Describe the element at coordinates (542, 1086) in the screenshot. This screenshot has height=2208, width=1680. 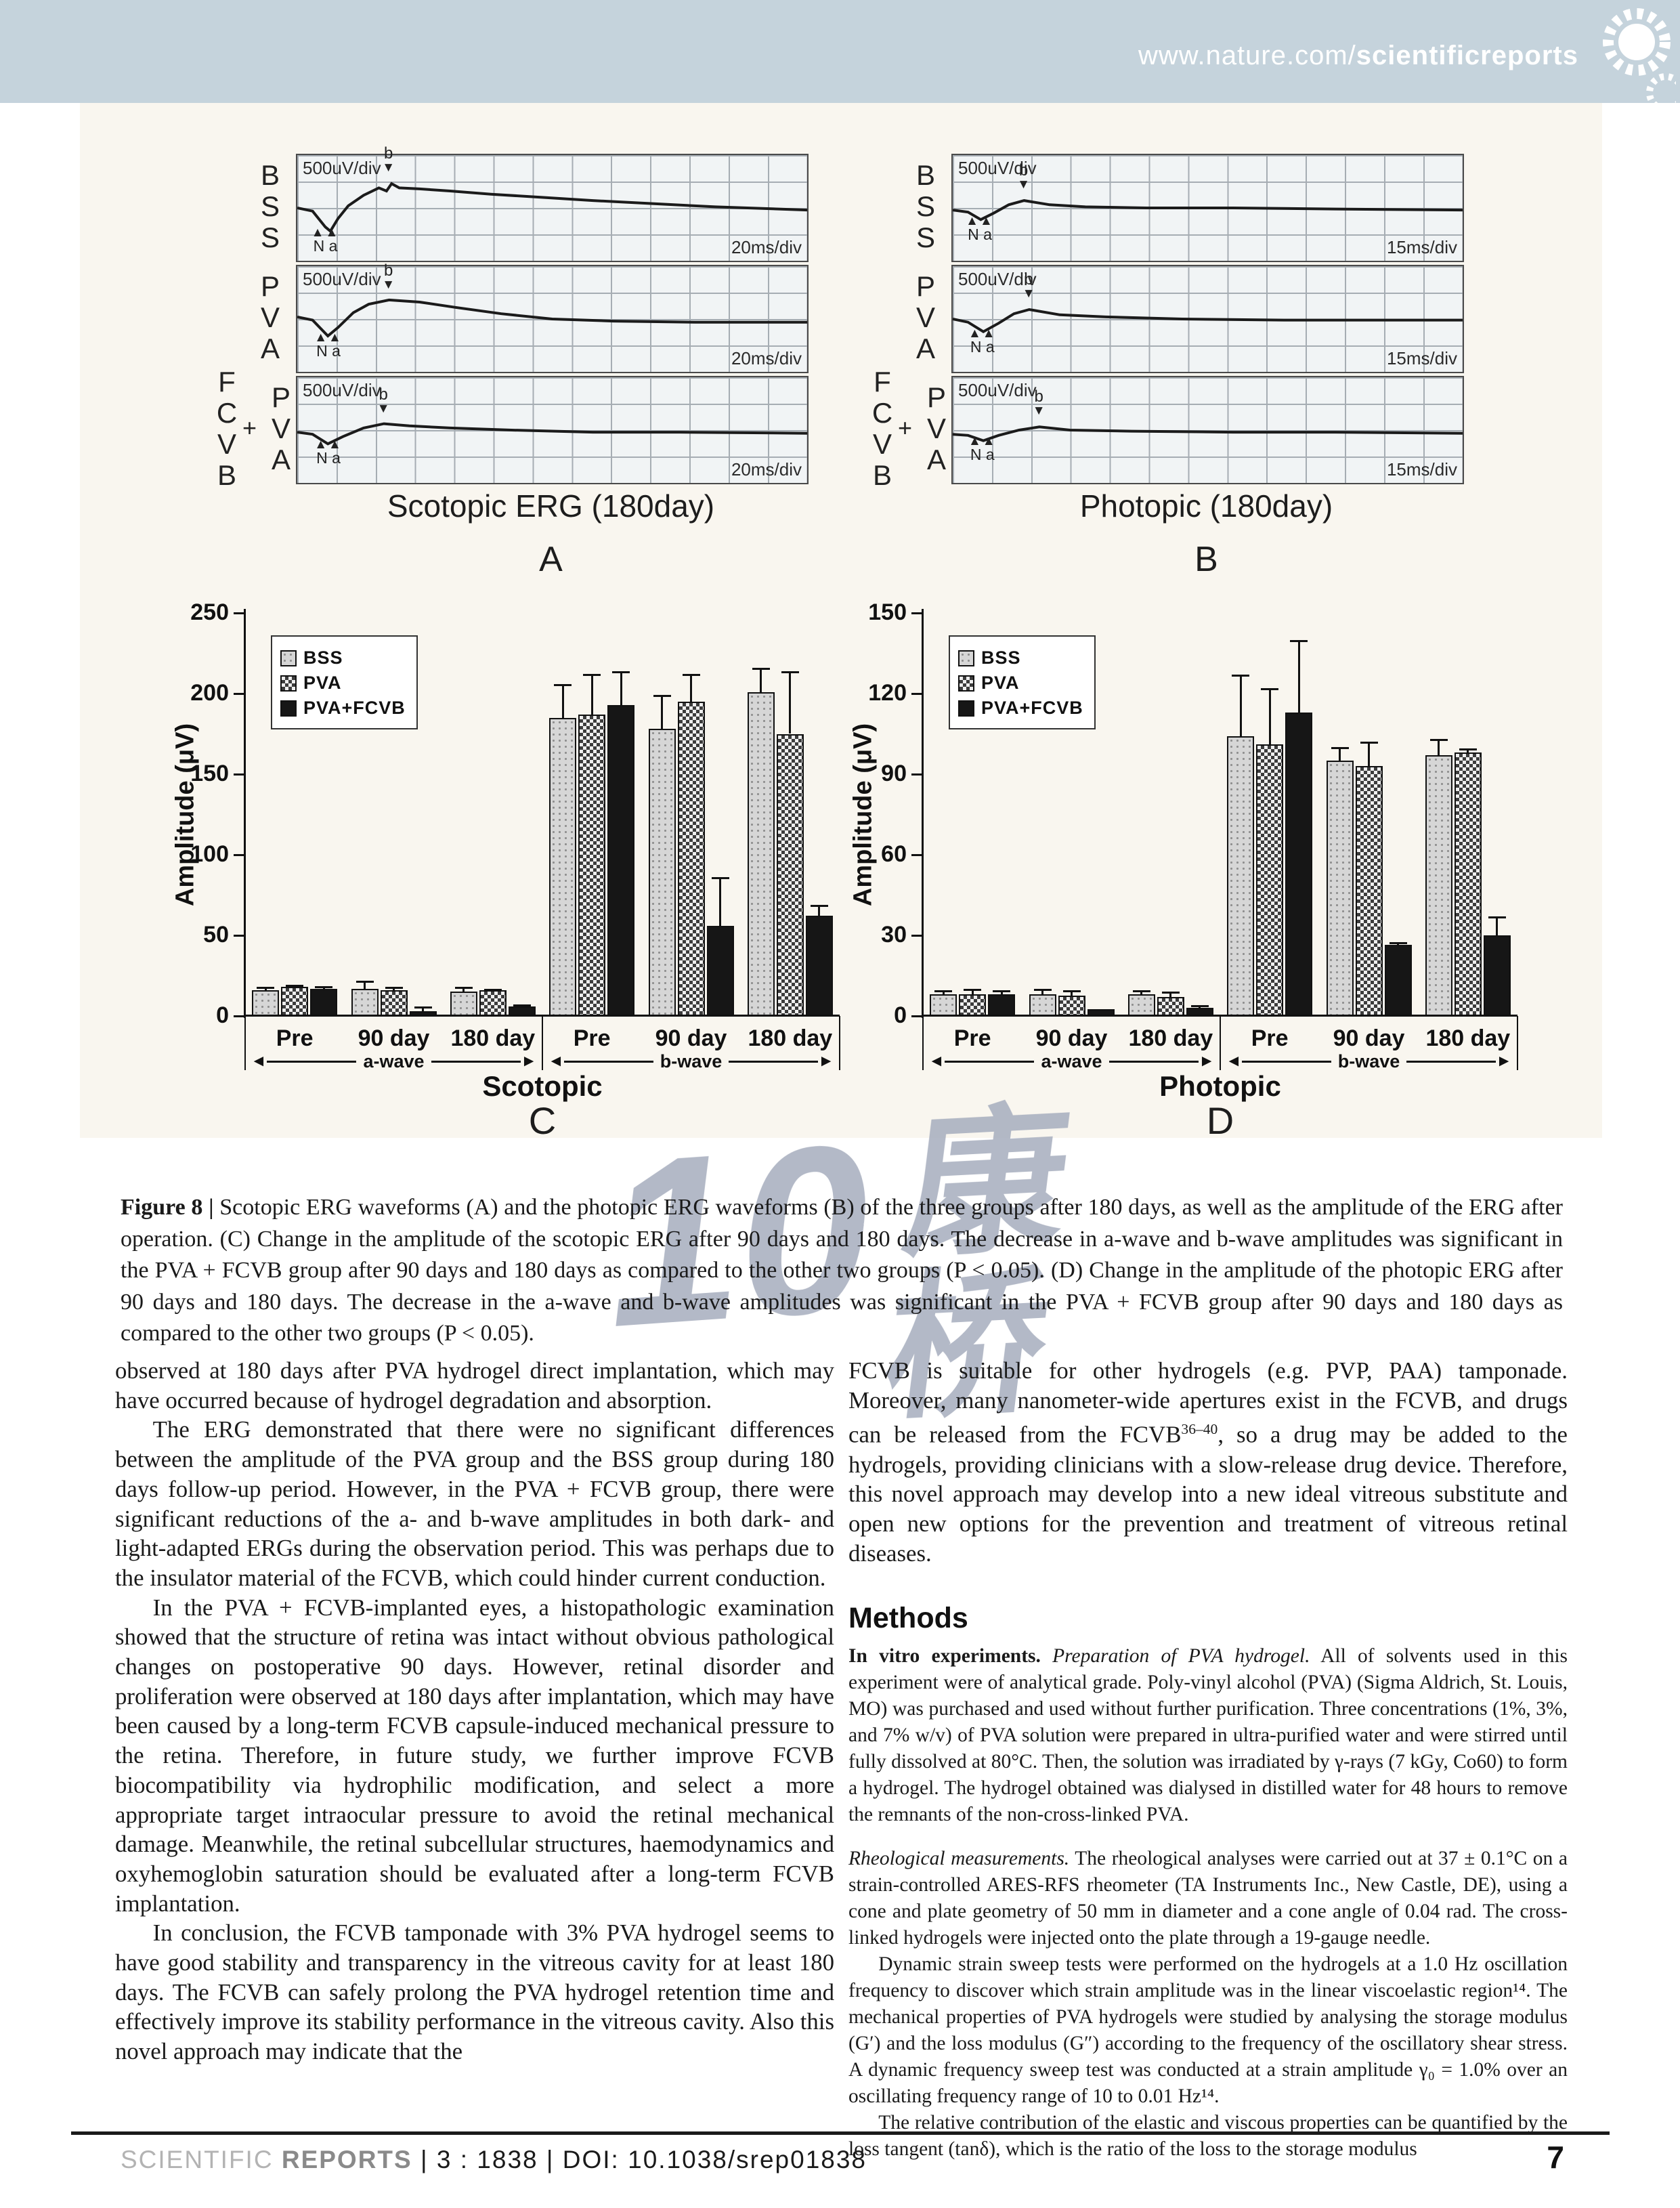
I see `chart-title-scotopic: Scotopic` at that location.